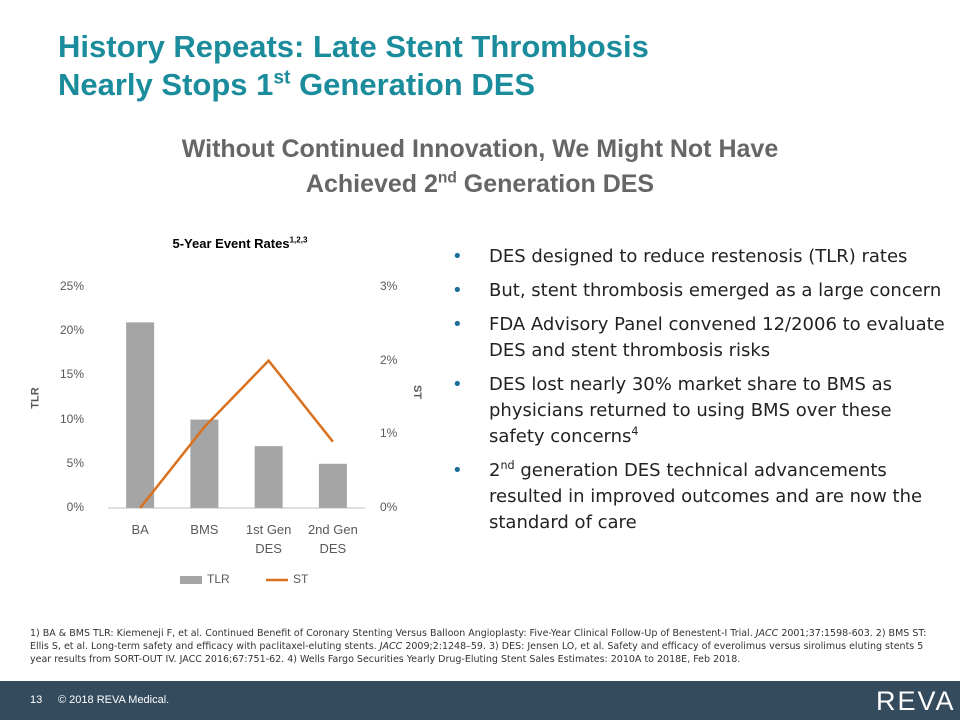 The height and width of the screenshot is (720, 960). I want to click on subtitle-line: Achieved 2nd Generation DES, so click(480, 184).